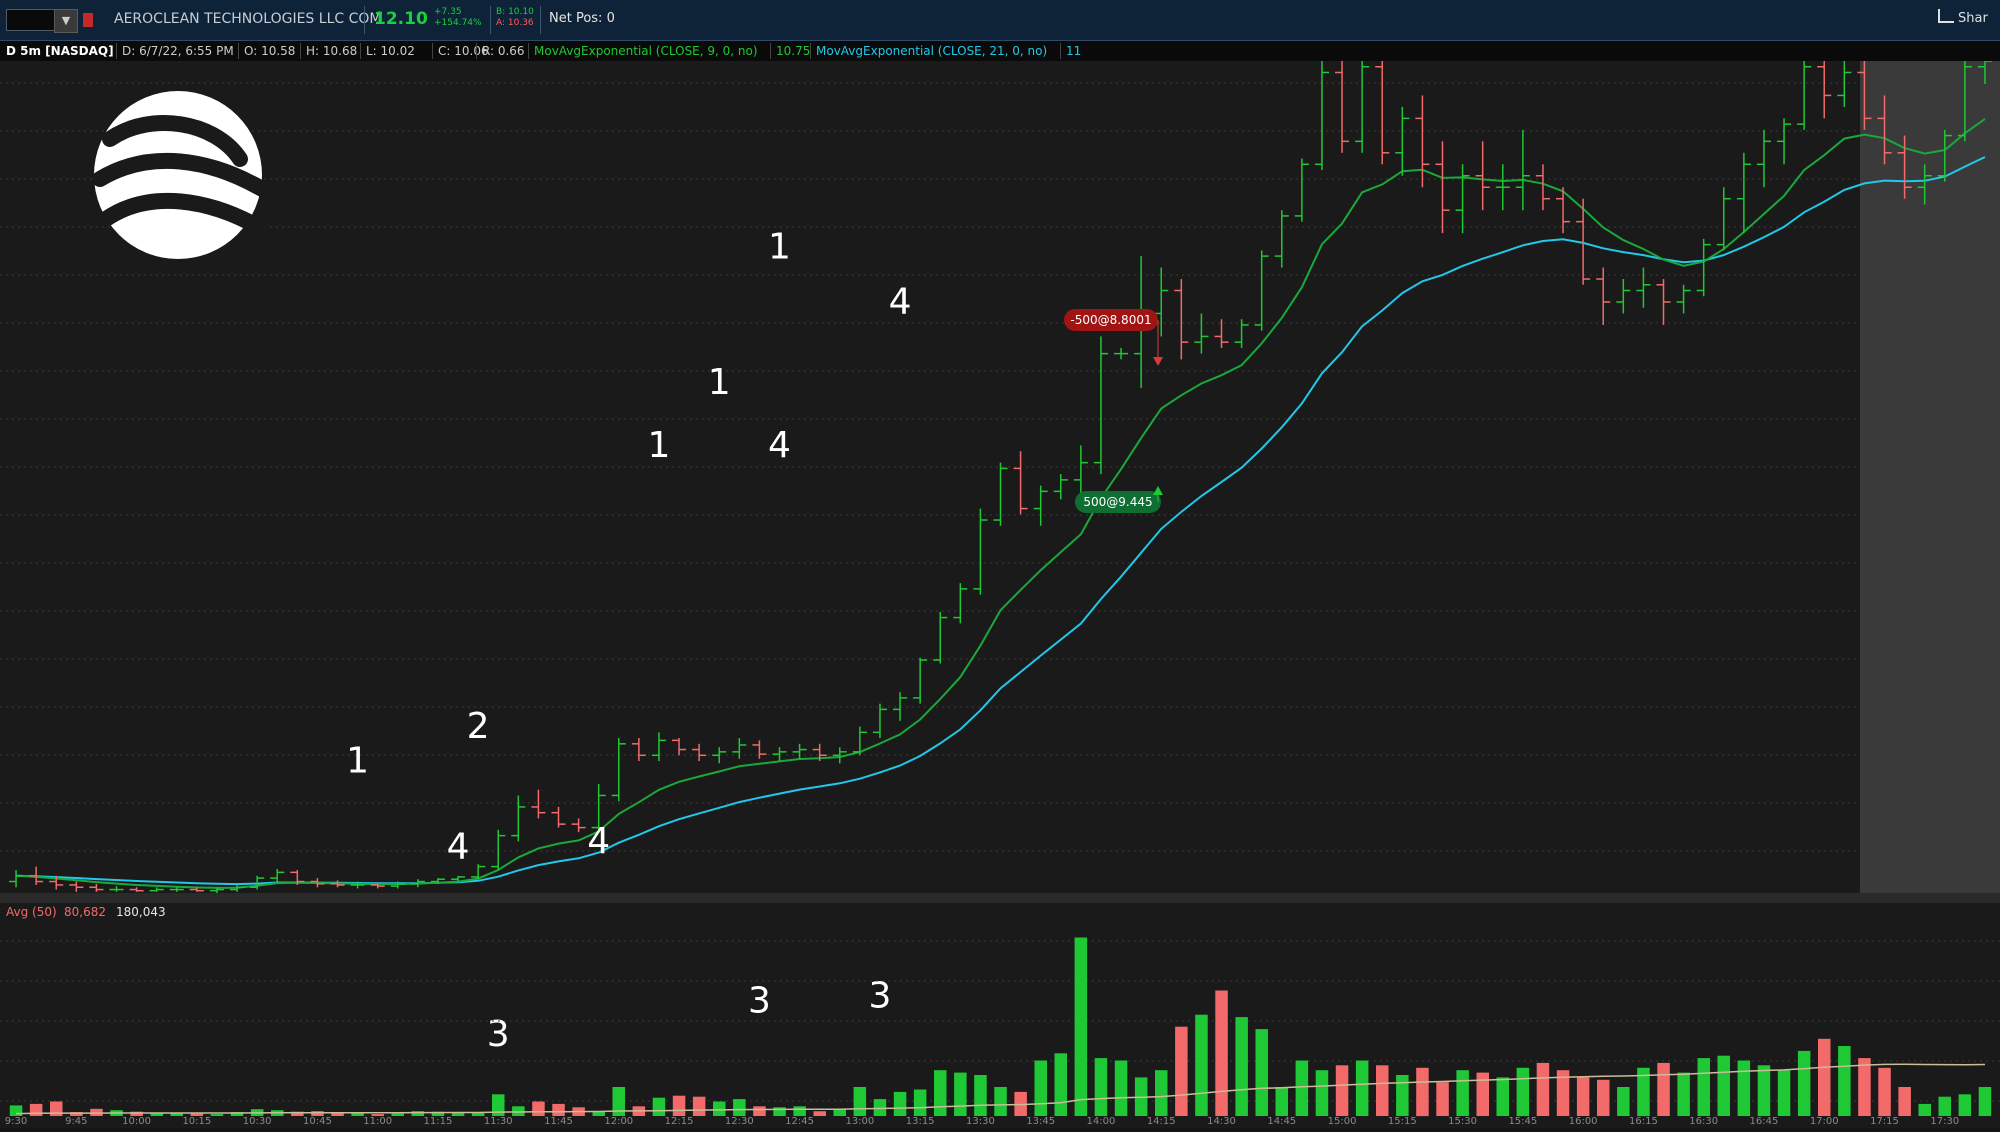 The width and height of the screenshot is (2000, 1132). What do you see at coordinates (679, 1121) in the screenshot?
I see `time-axis-label: 12:15` at bounding box center [679, 1121].